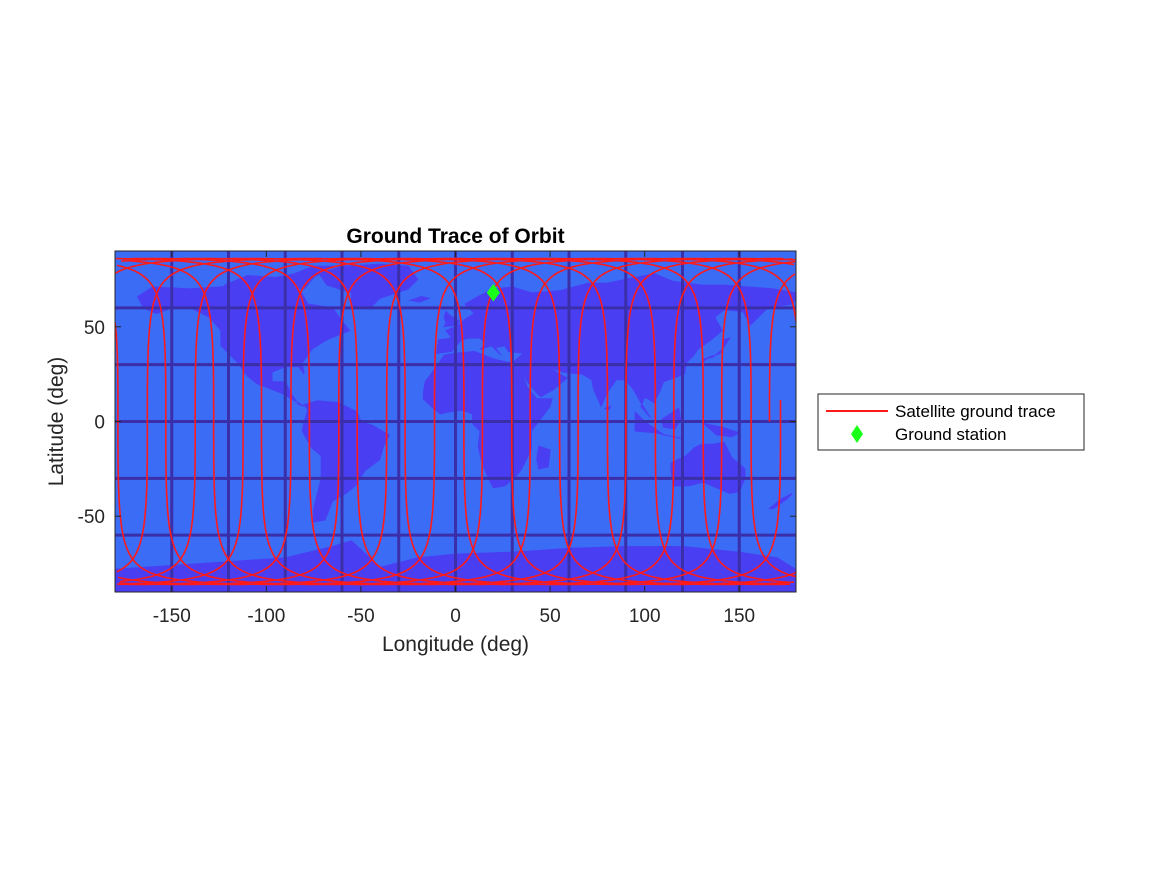  I want to click on x-tick-label: 0, so click(455, 616).